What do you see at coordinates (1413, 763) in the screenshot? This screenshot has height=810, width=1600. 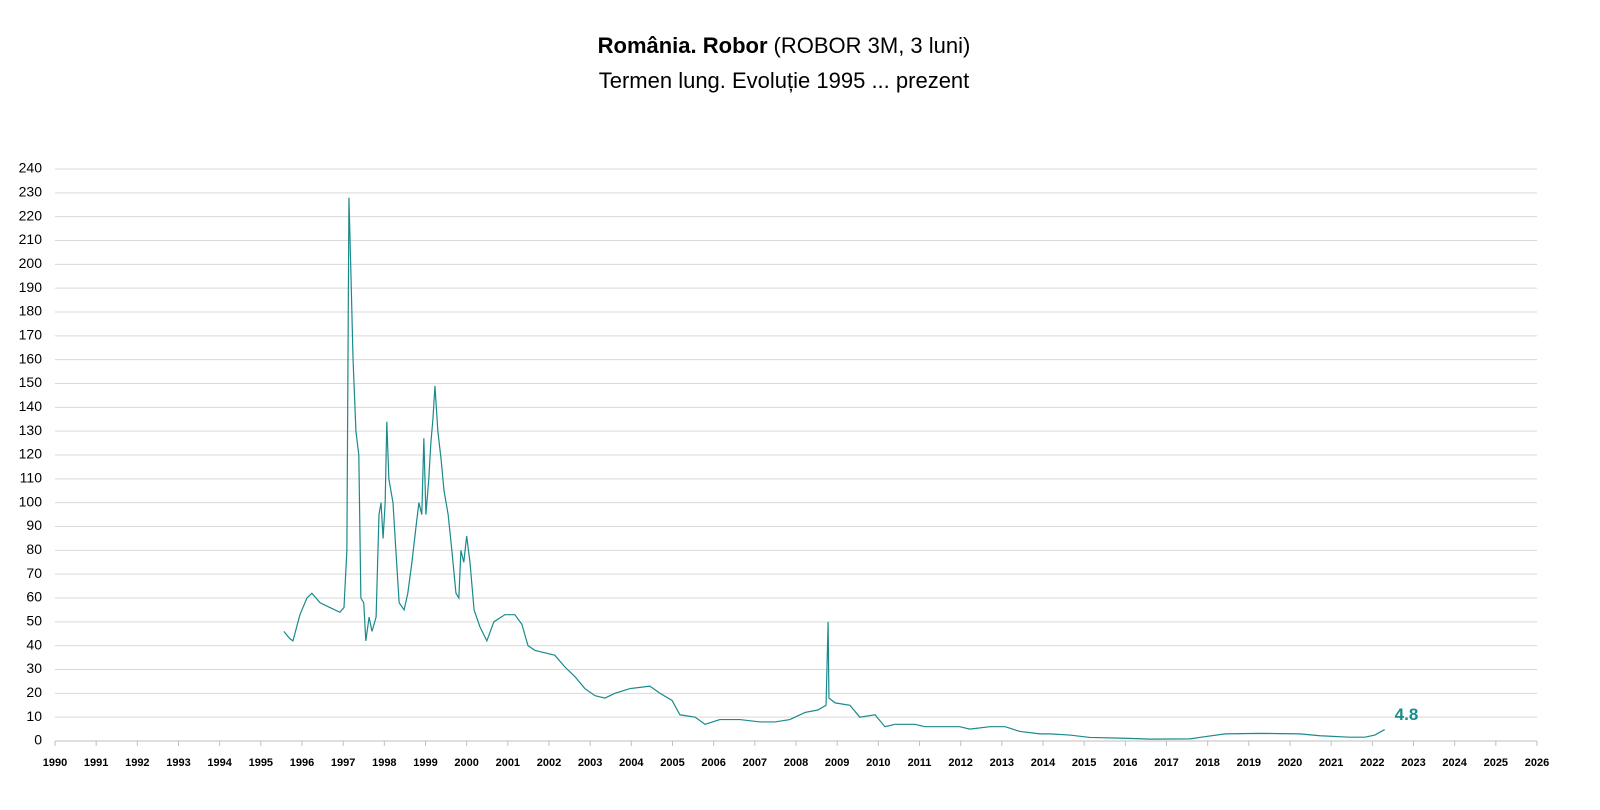 I see `x-tick-label: 2023` at bounding box center [1413, 763].